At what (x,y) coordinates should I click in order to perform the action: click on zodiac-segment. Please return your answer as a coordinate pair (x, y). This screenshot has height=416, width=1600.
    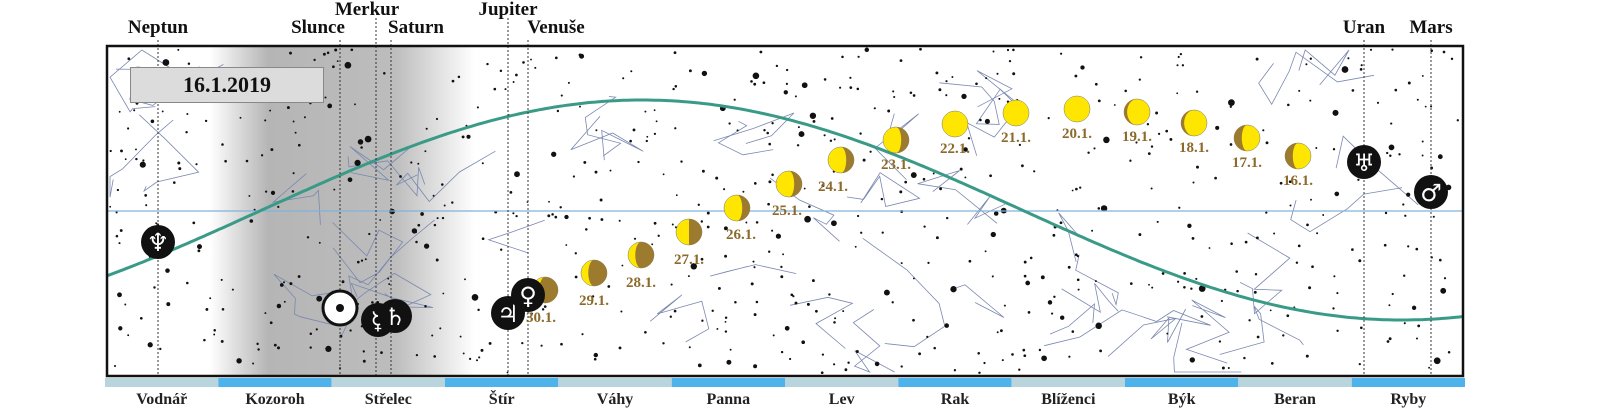
    Looking at the image, I should click on (1182, 382).